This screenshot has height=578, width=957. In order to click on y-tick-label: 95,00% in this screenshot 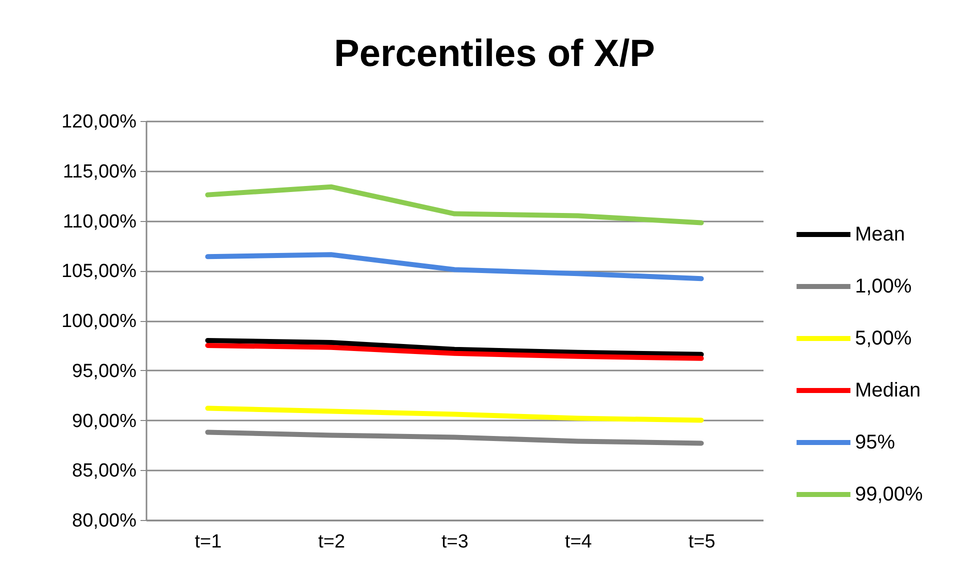, I will do `click(104, 371)`.